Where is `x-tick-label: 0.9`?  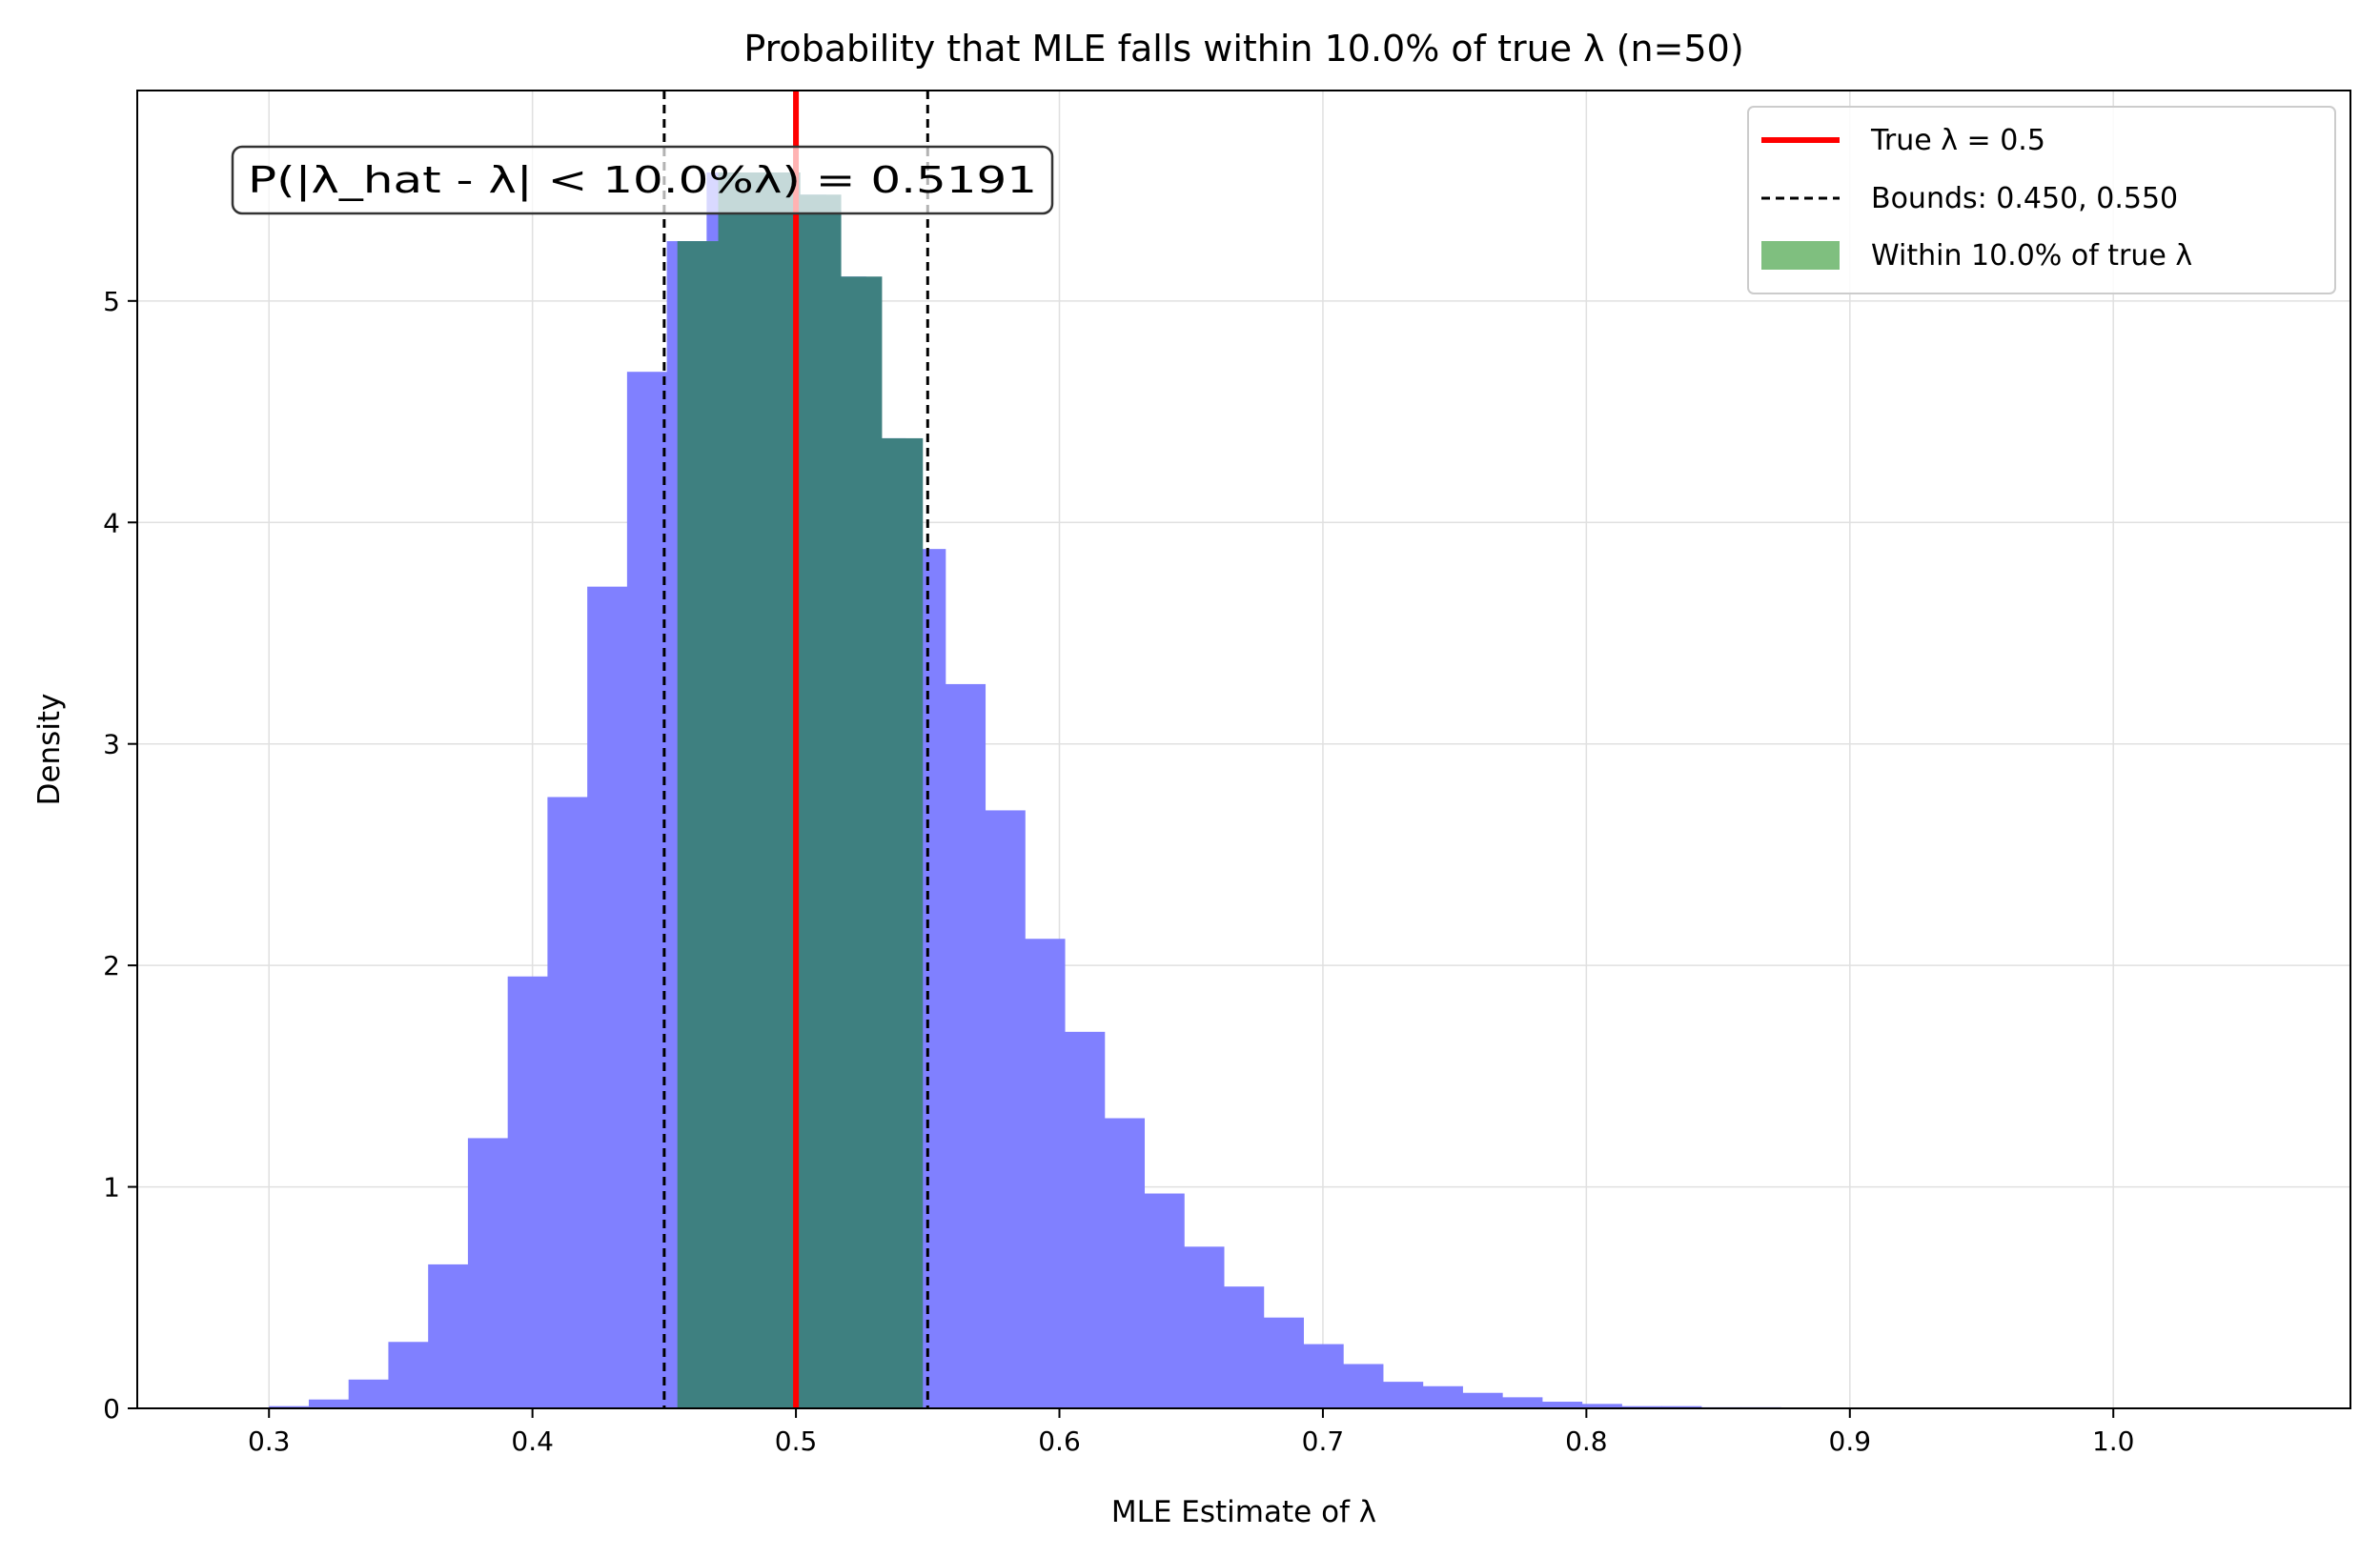 x-tick-label: 0.9 is located at coordinates (1850, 1441).